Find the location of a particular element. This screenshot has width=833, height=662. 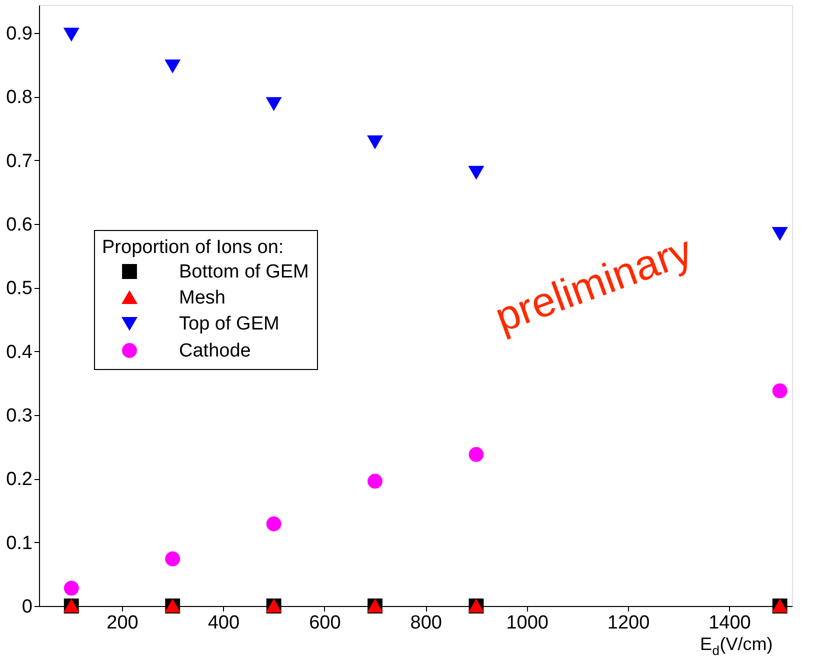

legend-label: Top of GEM is located at coordinates (229, 324).